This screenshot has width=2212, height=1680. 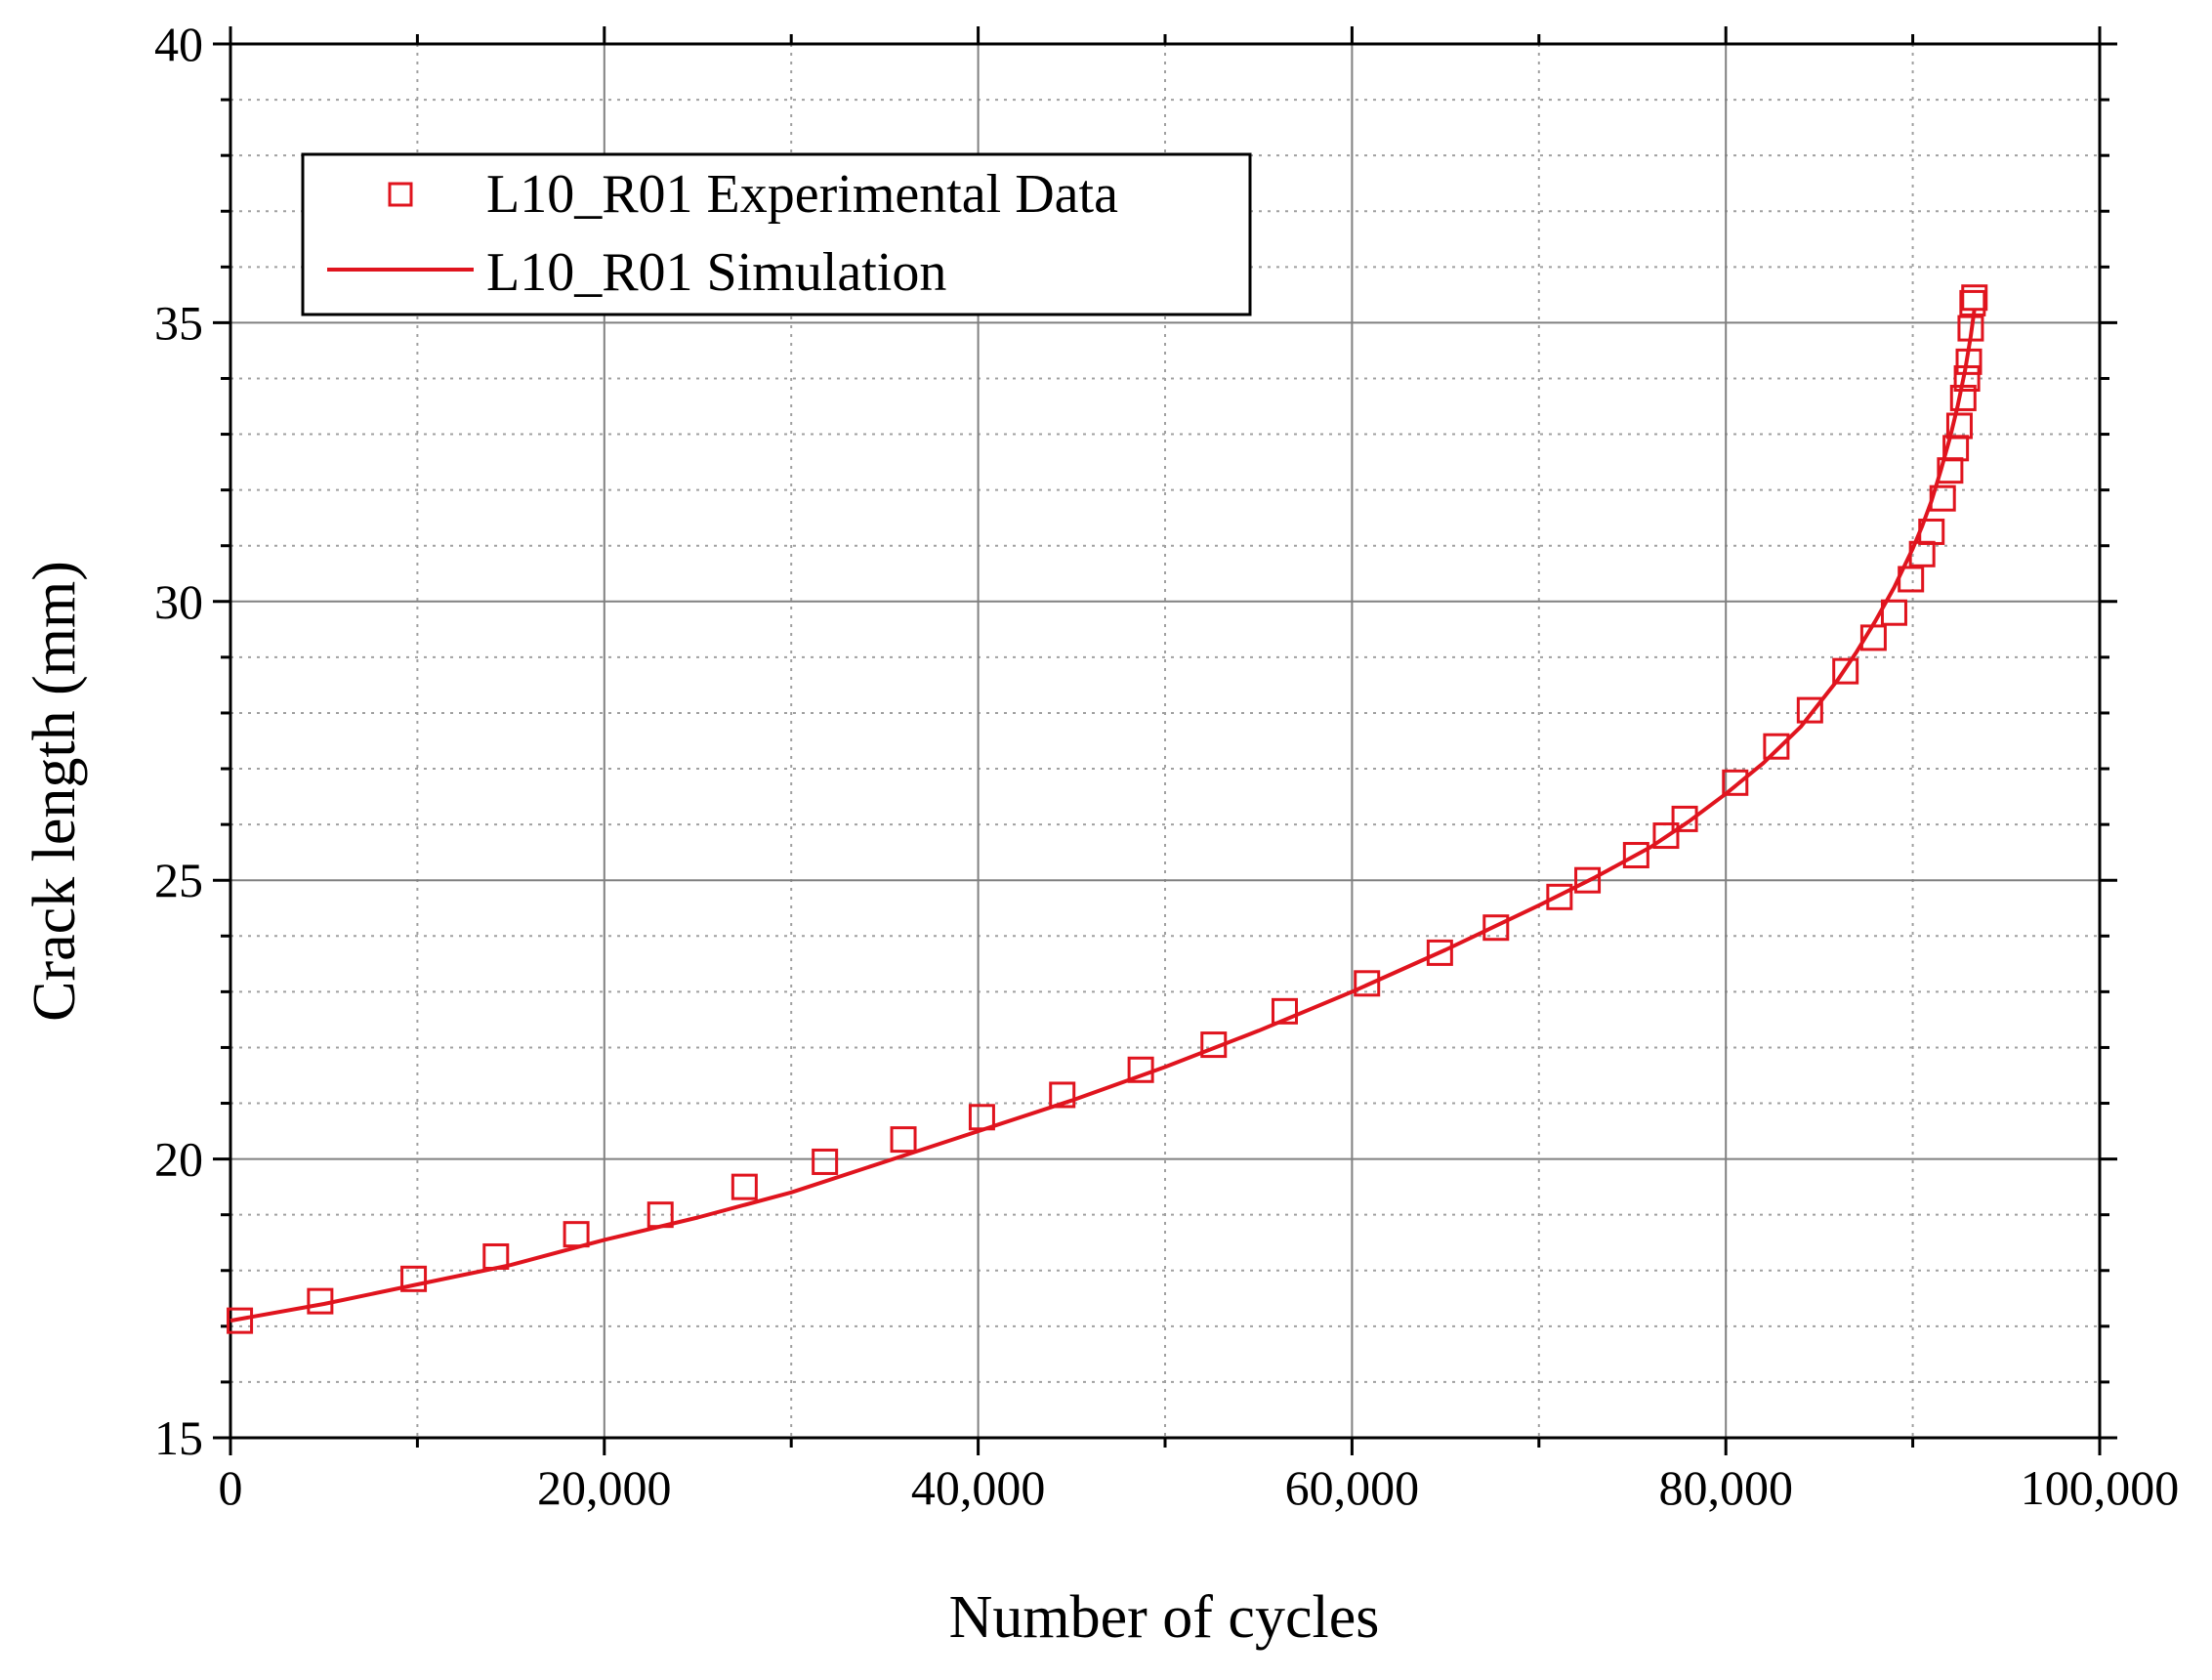 I want to click on x-tick-label: 60,000, so click(x=1352, y=1487).